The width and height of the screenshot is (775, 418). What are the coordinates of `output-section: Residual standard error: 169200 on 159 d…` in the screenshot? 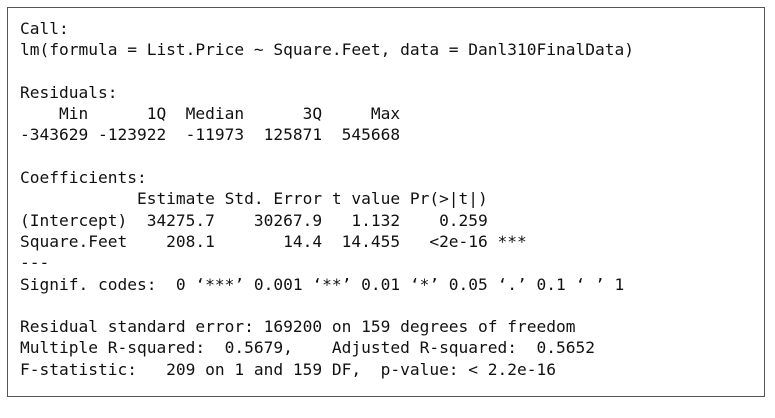 It's located at (392, 348).